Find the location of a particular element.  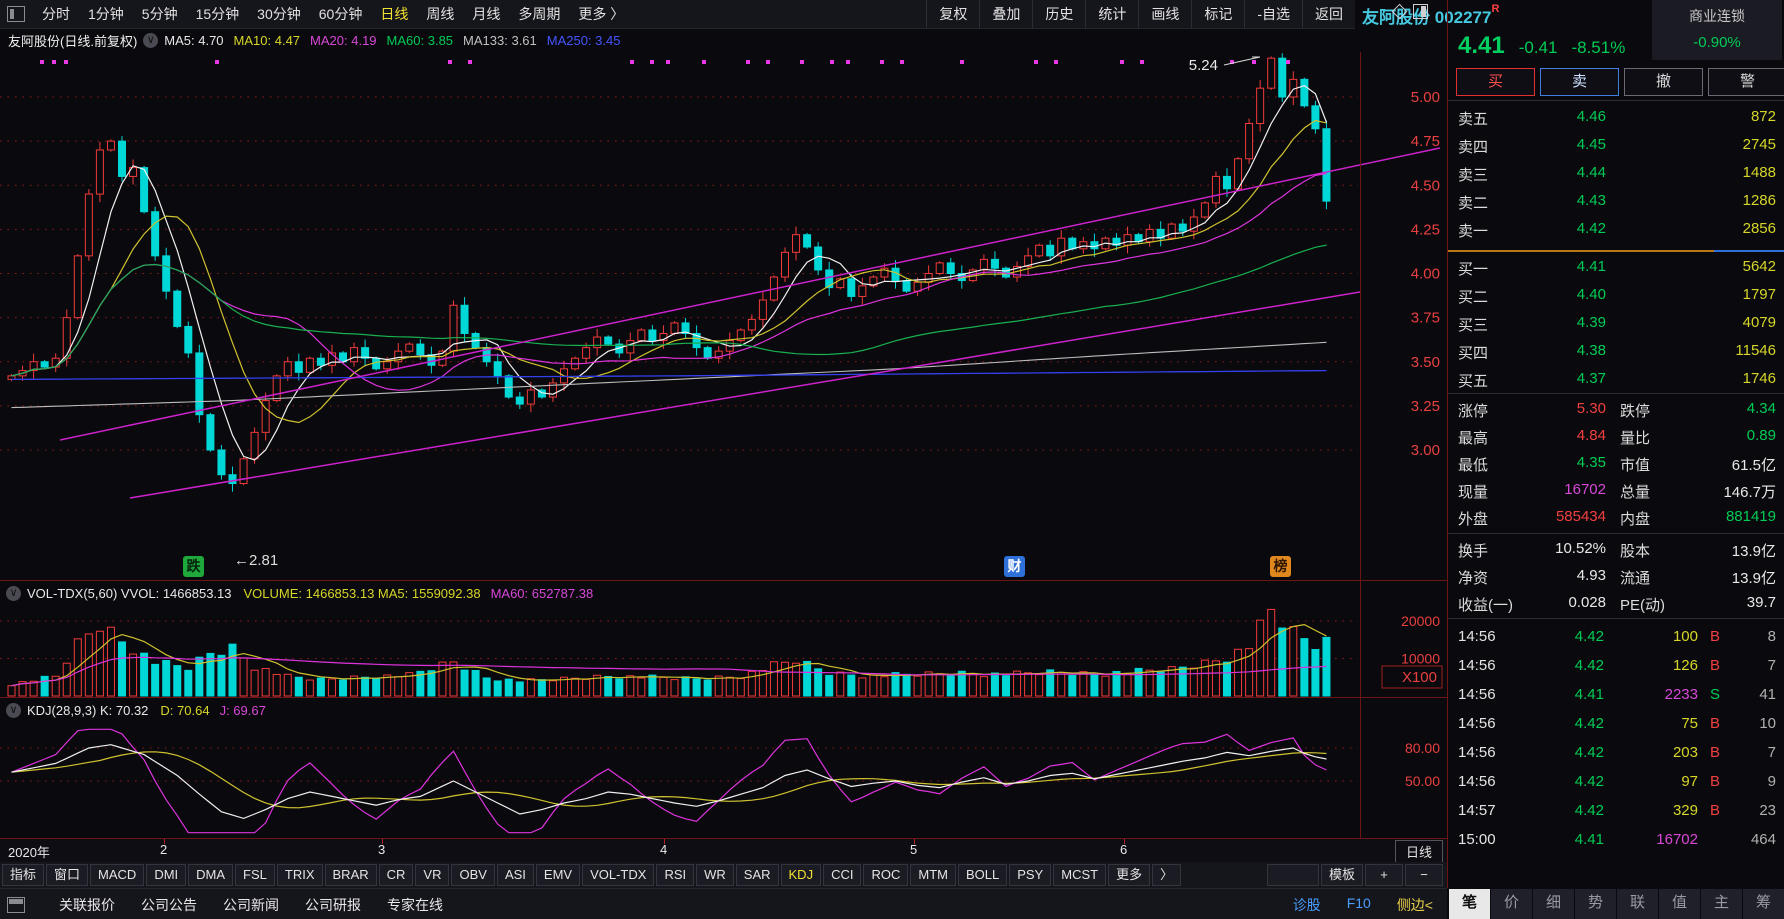

bottom-link-F10: F10 is located at coordinates (1358, 902).